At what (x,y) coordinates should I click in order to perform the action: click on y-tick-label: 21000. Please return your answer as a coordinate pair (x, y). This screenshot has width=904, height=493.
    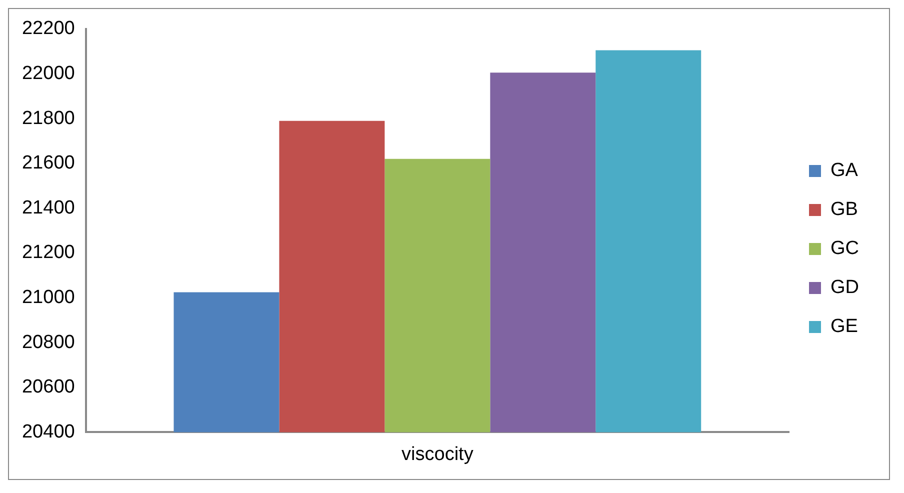
    Looking at the image, I should click on (48, 297).